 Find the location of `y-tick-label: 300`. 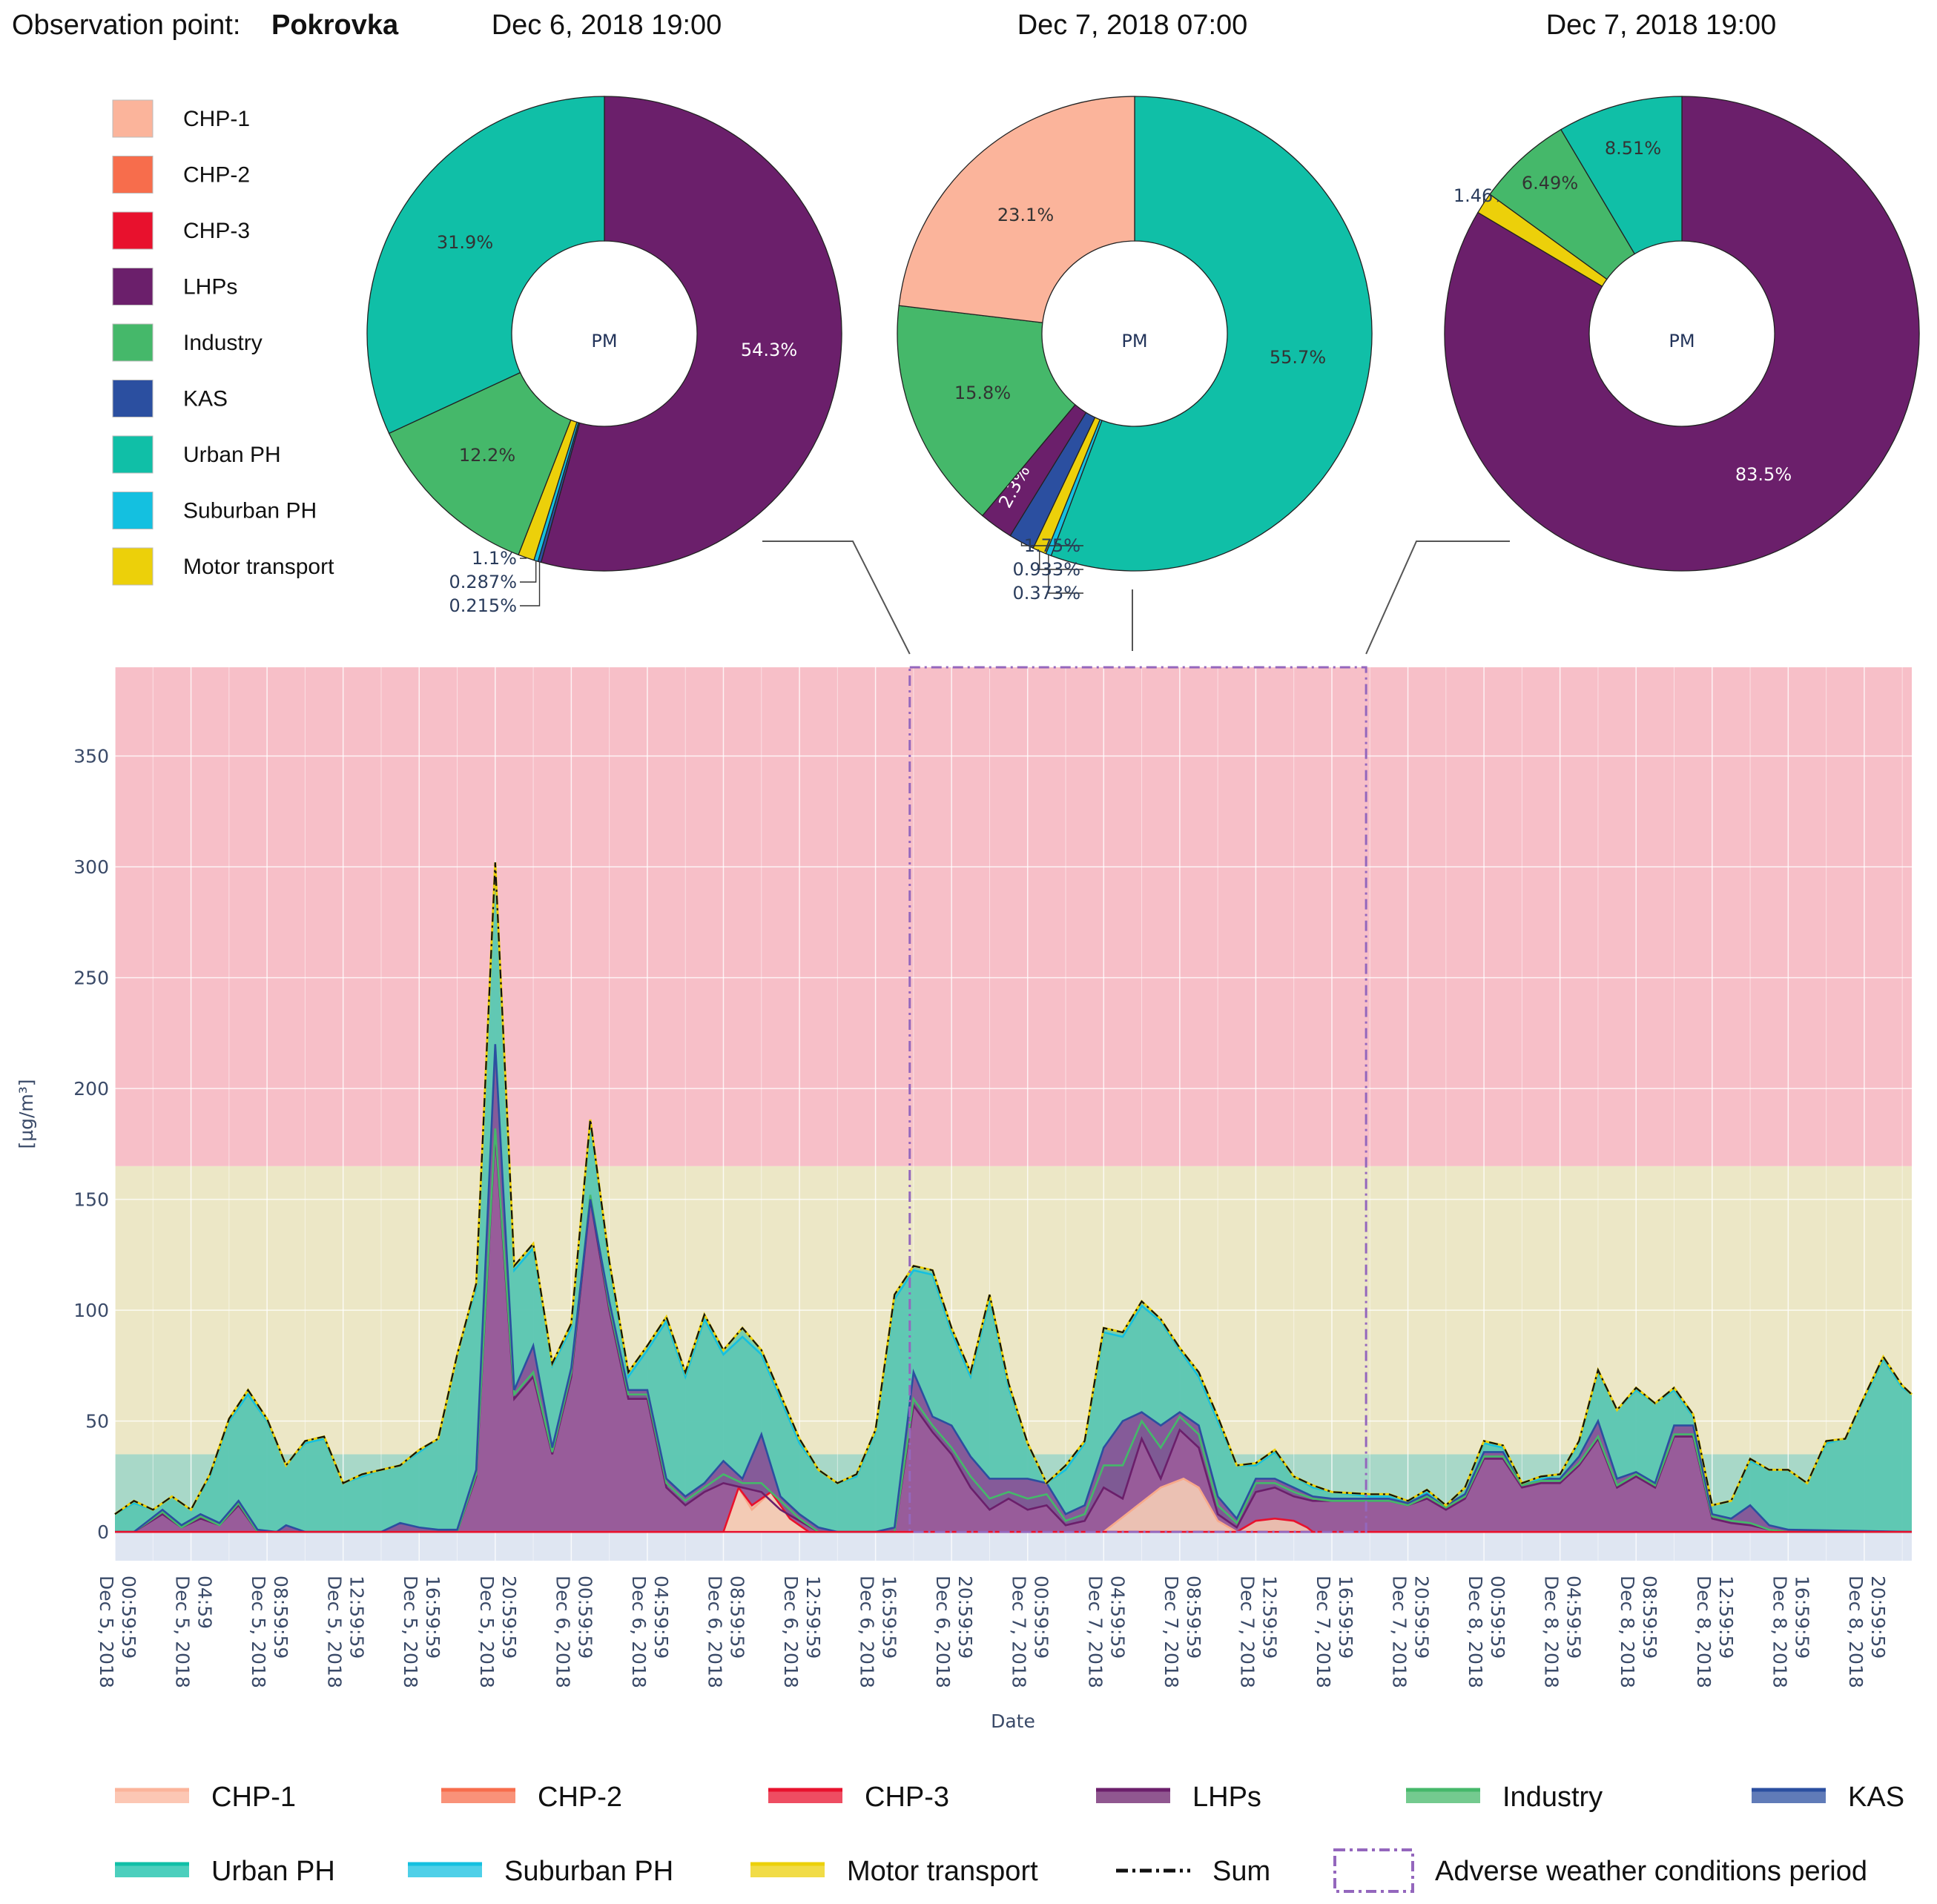

y-tick-label: 300 is located at coordinates (91, 867).